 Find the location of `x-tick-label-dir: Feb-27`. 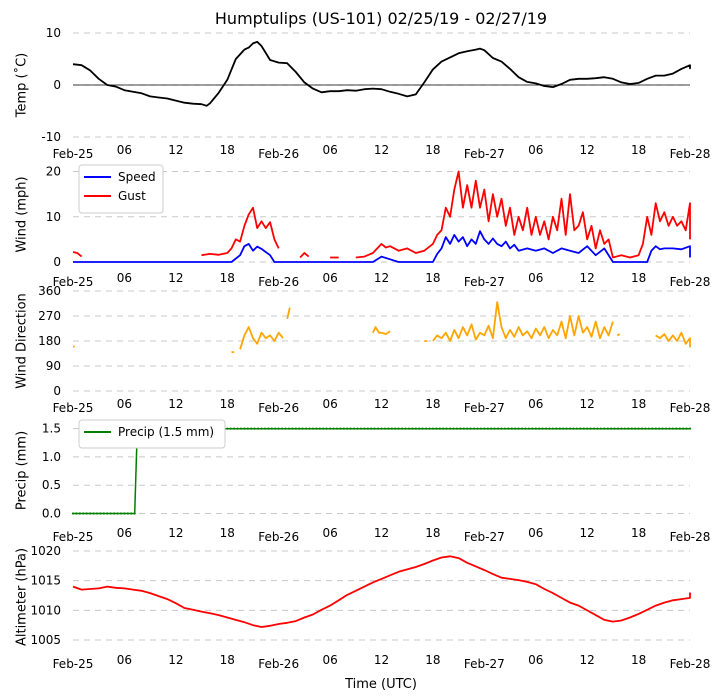

x-tick-label-dir: Feb-27 is located at coordinates (484, 408).